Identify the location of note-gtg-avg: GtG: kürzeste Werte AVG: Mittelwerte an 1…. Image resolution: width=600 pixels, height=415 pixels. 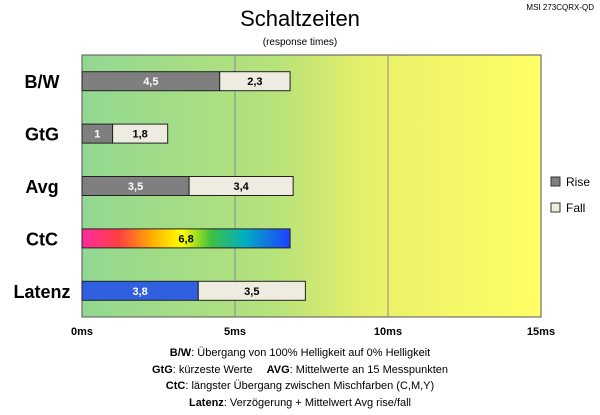
(300, 369).